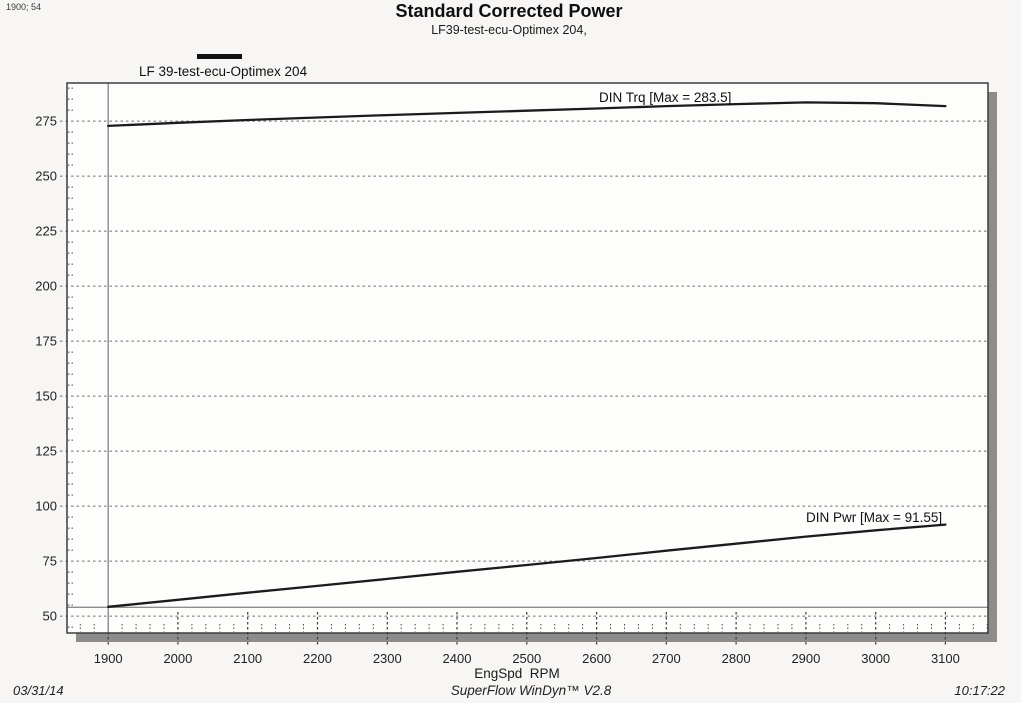 The width and height of the screenshot is (1021, 703). I want to click on x-axis-label: EngSpd RPM, so click(517, 673).